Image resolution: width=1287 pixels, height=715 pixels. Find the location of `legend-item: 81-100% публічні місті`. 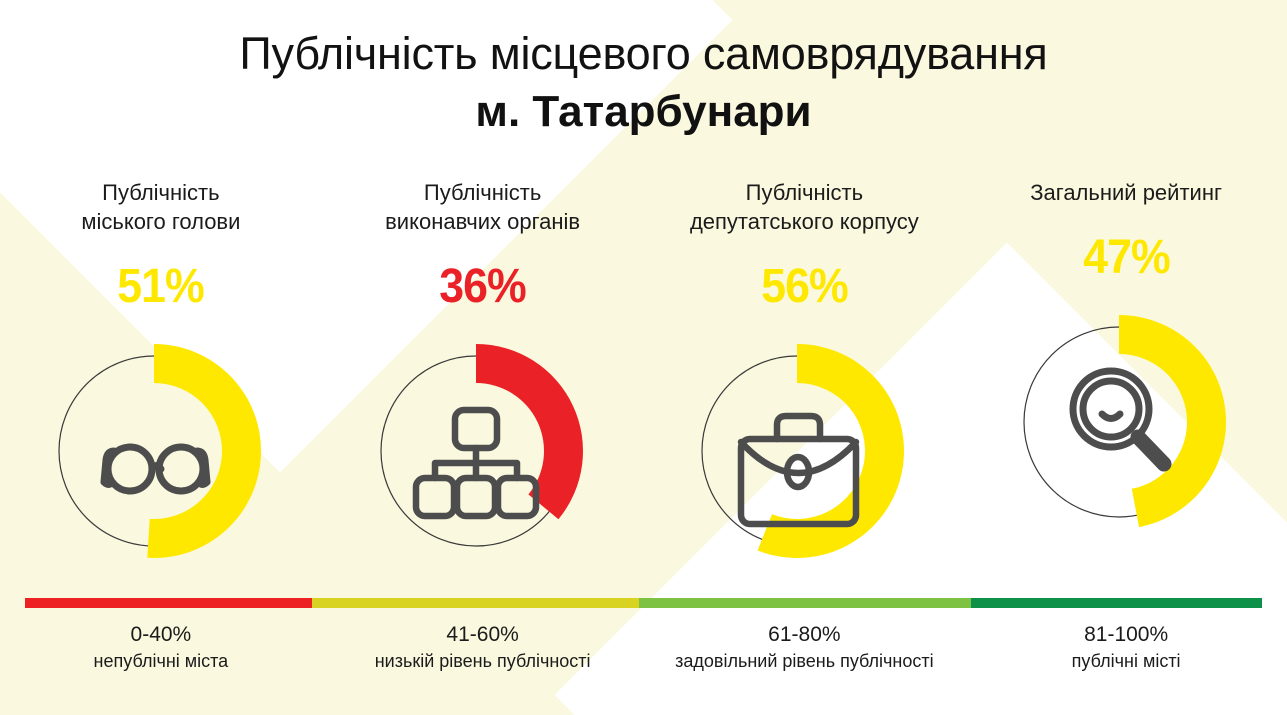

legend-item: 81-100% публічні місті is located at coordinates (1126, 647).